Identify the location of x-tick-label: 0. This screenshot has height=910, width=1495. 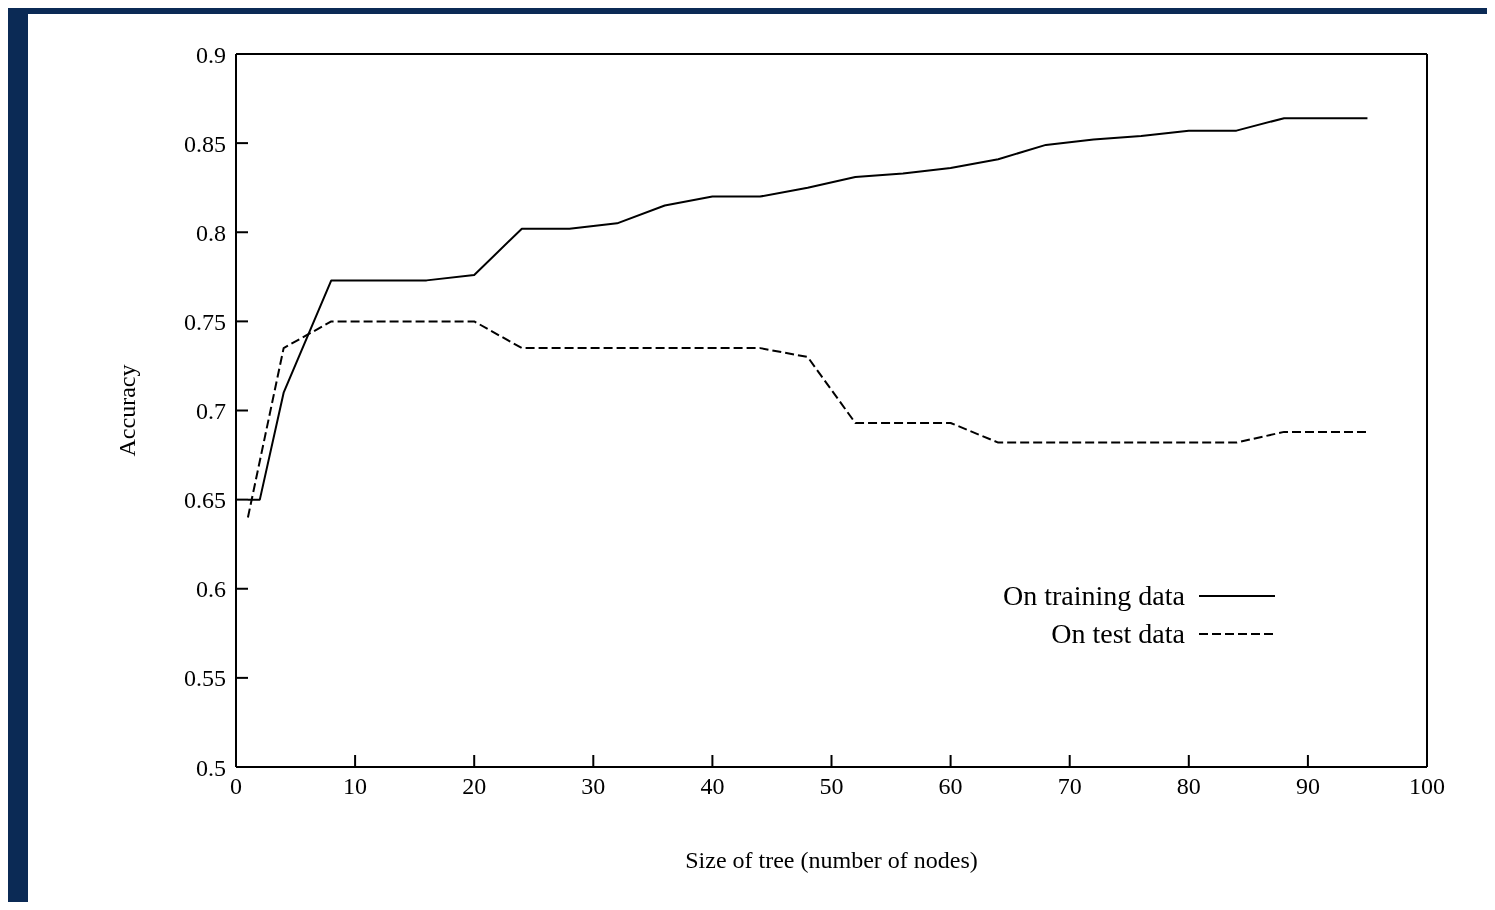
(236, 786).